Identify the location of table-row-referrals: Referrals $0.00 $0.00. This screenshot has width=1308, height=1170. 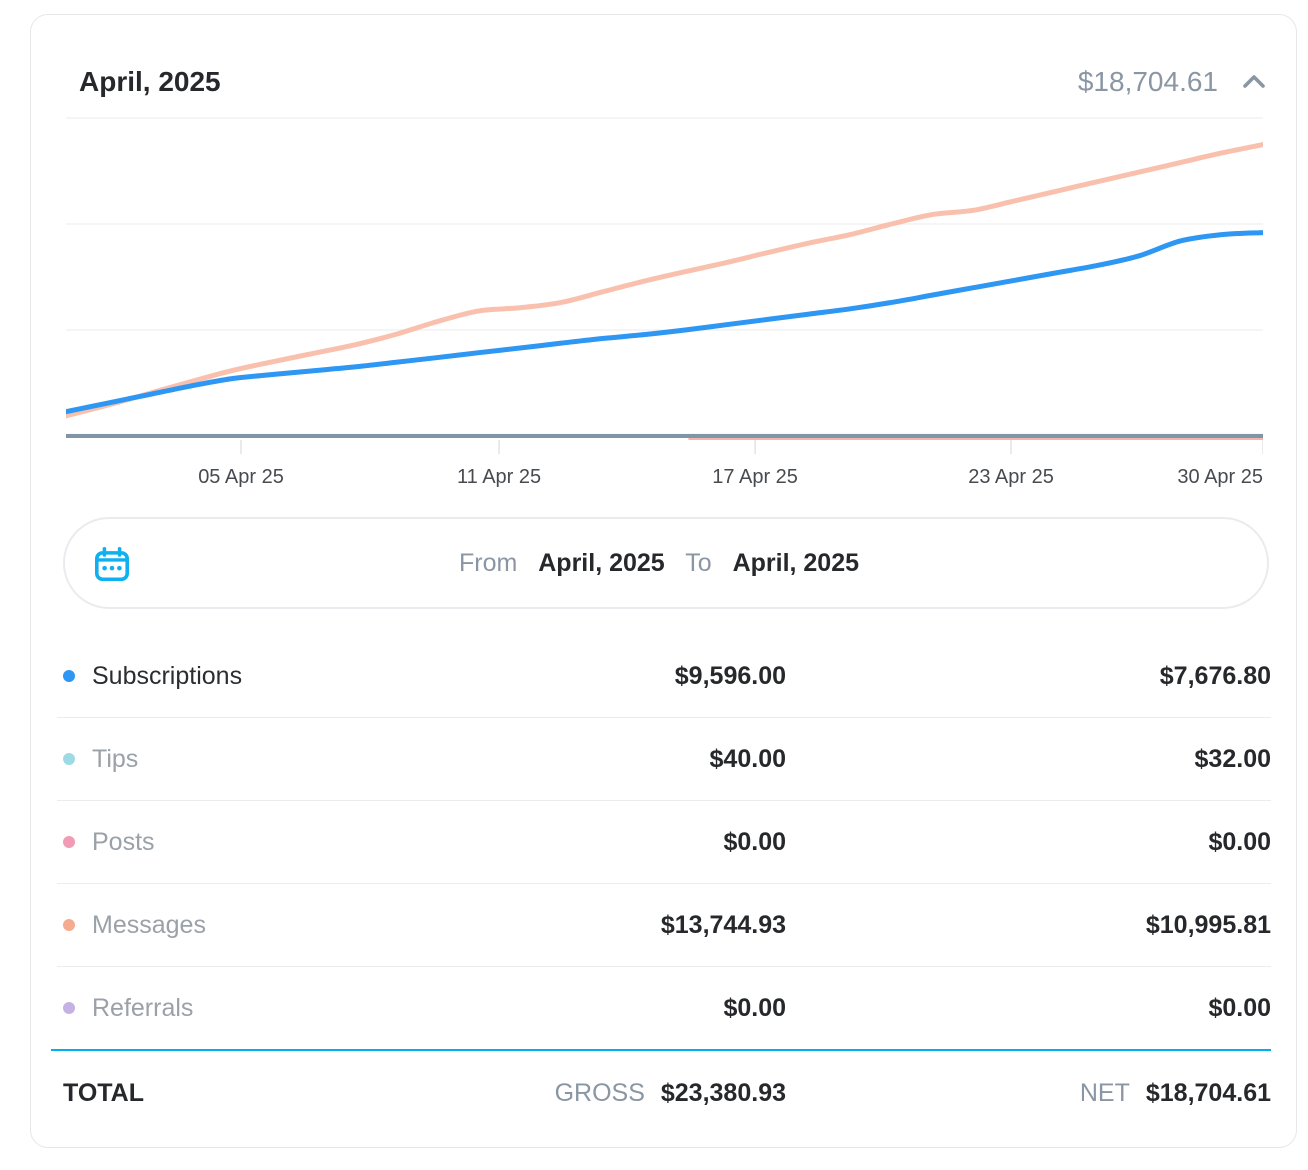
(663, 1008).